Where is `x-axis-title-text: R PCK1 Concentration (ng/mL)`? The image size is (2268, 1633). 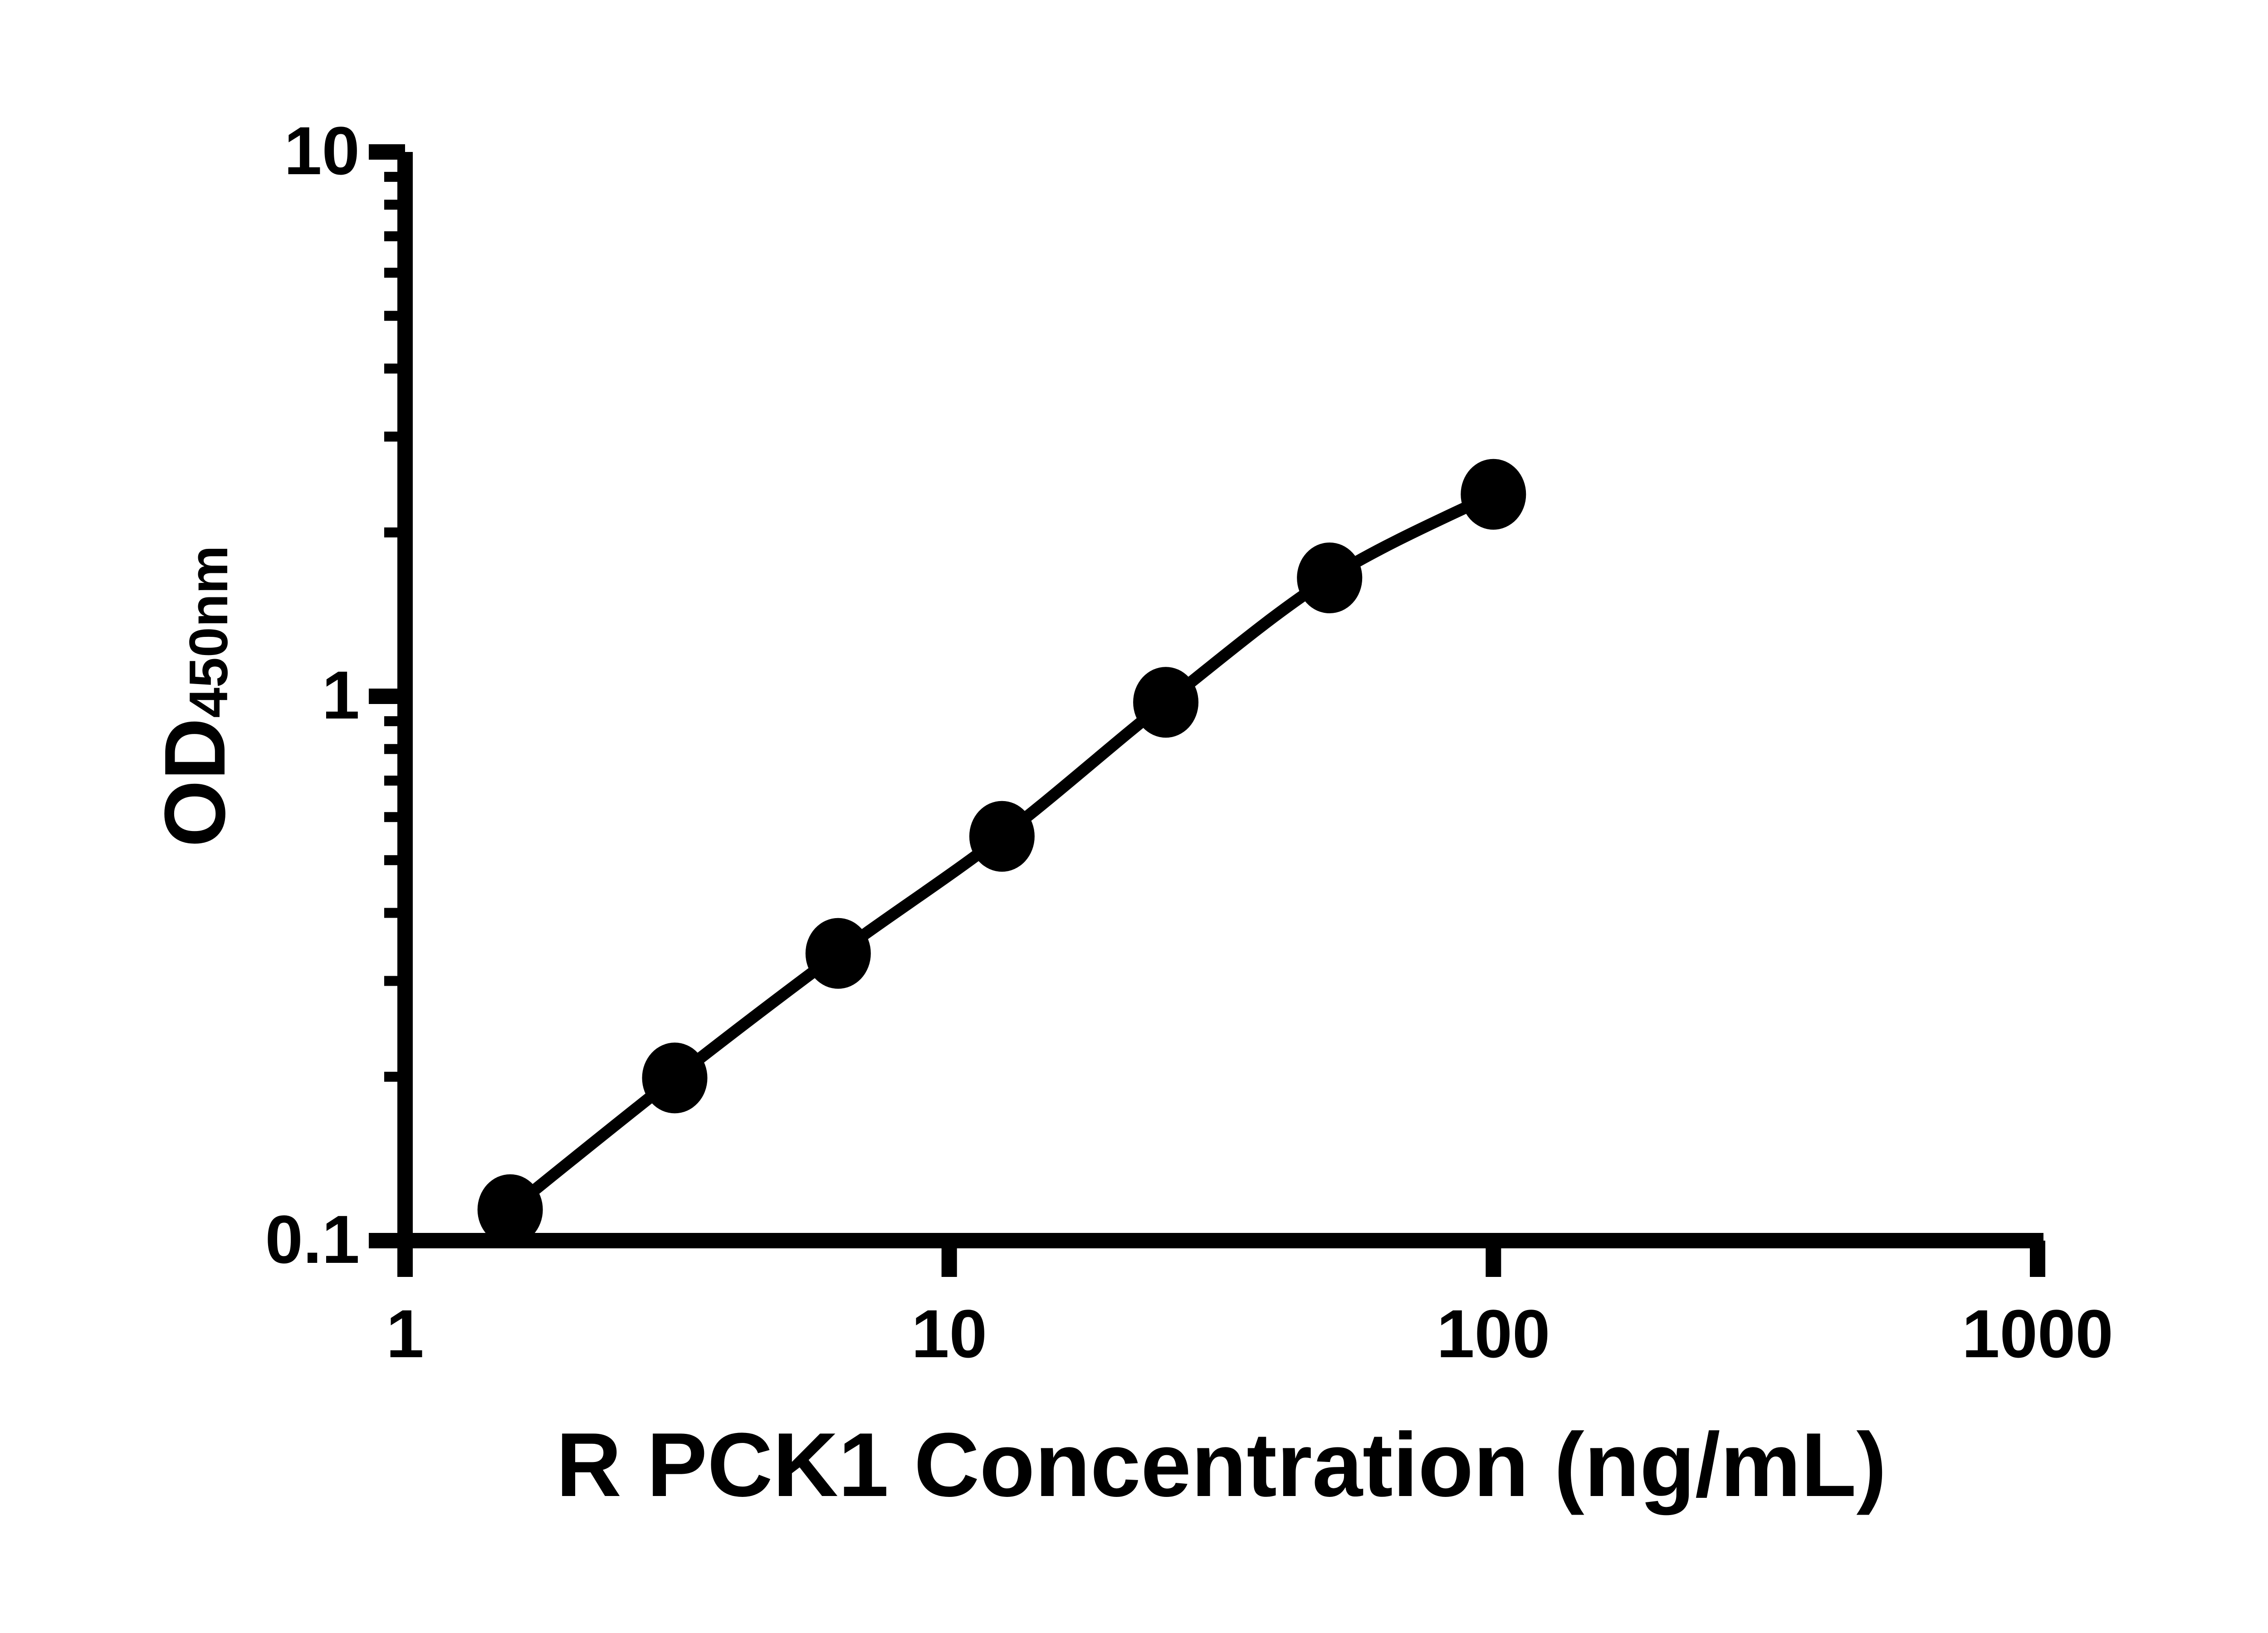
x-axis-title-text: R PCK1 Concentration (ng/mL) is located at coordinates (1222, 1465).